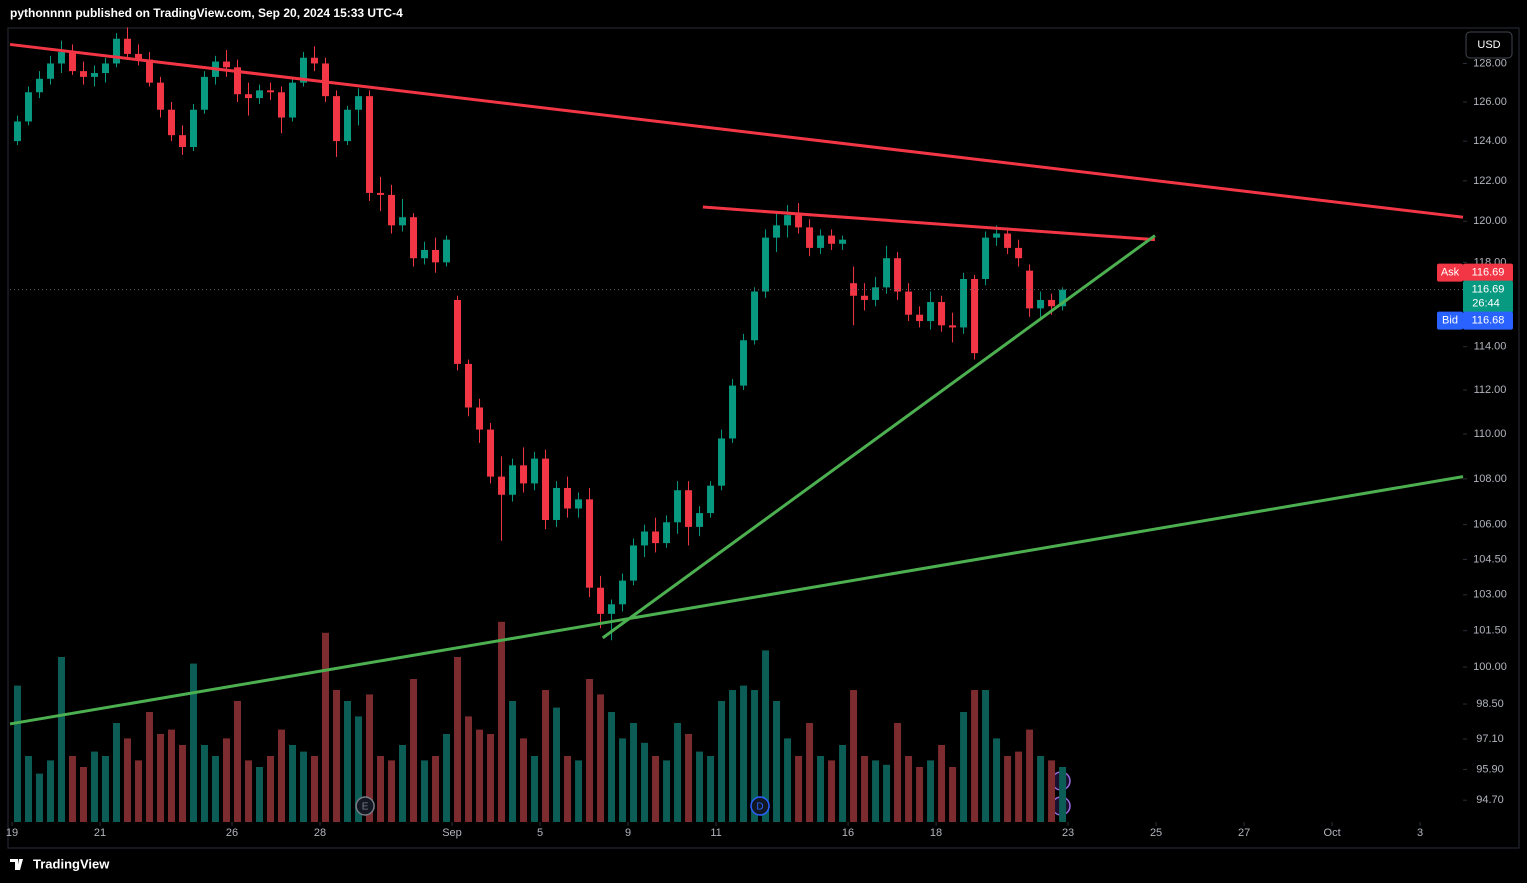 The image size is (1527, 883). Describe the element at coordinates (1490, 631) in the screenshot. I see `y-tick-label: 101.50` at that location.